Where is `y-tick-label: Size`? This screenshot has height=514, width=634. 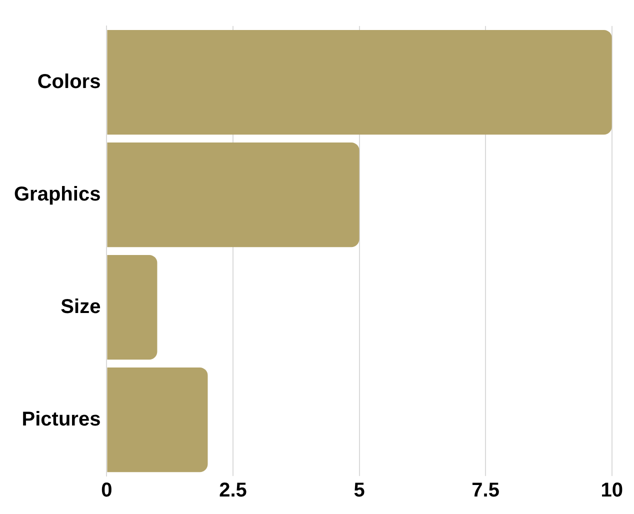
y-tick-label: Size is located at coordinates (80, 307).